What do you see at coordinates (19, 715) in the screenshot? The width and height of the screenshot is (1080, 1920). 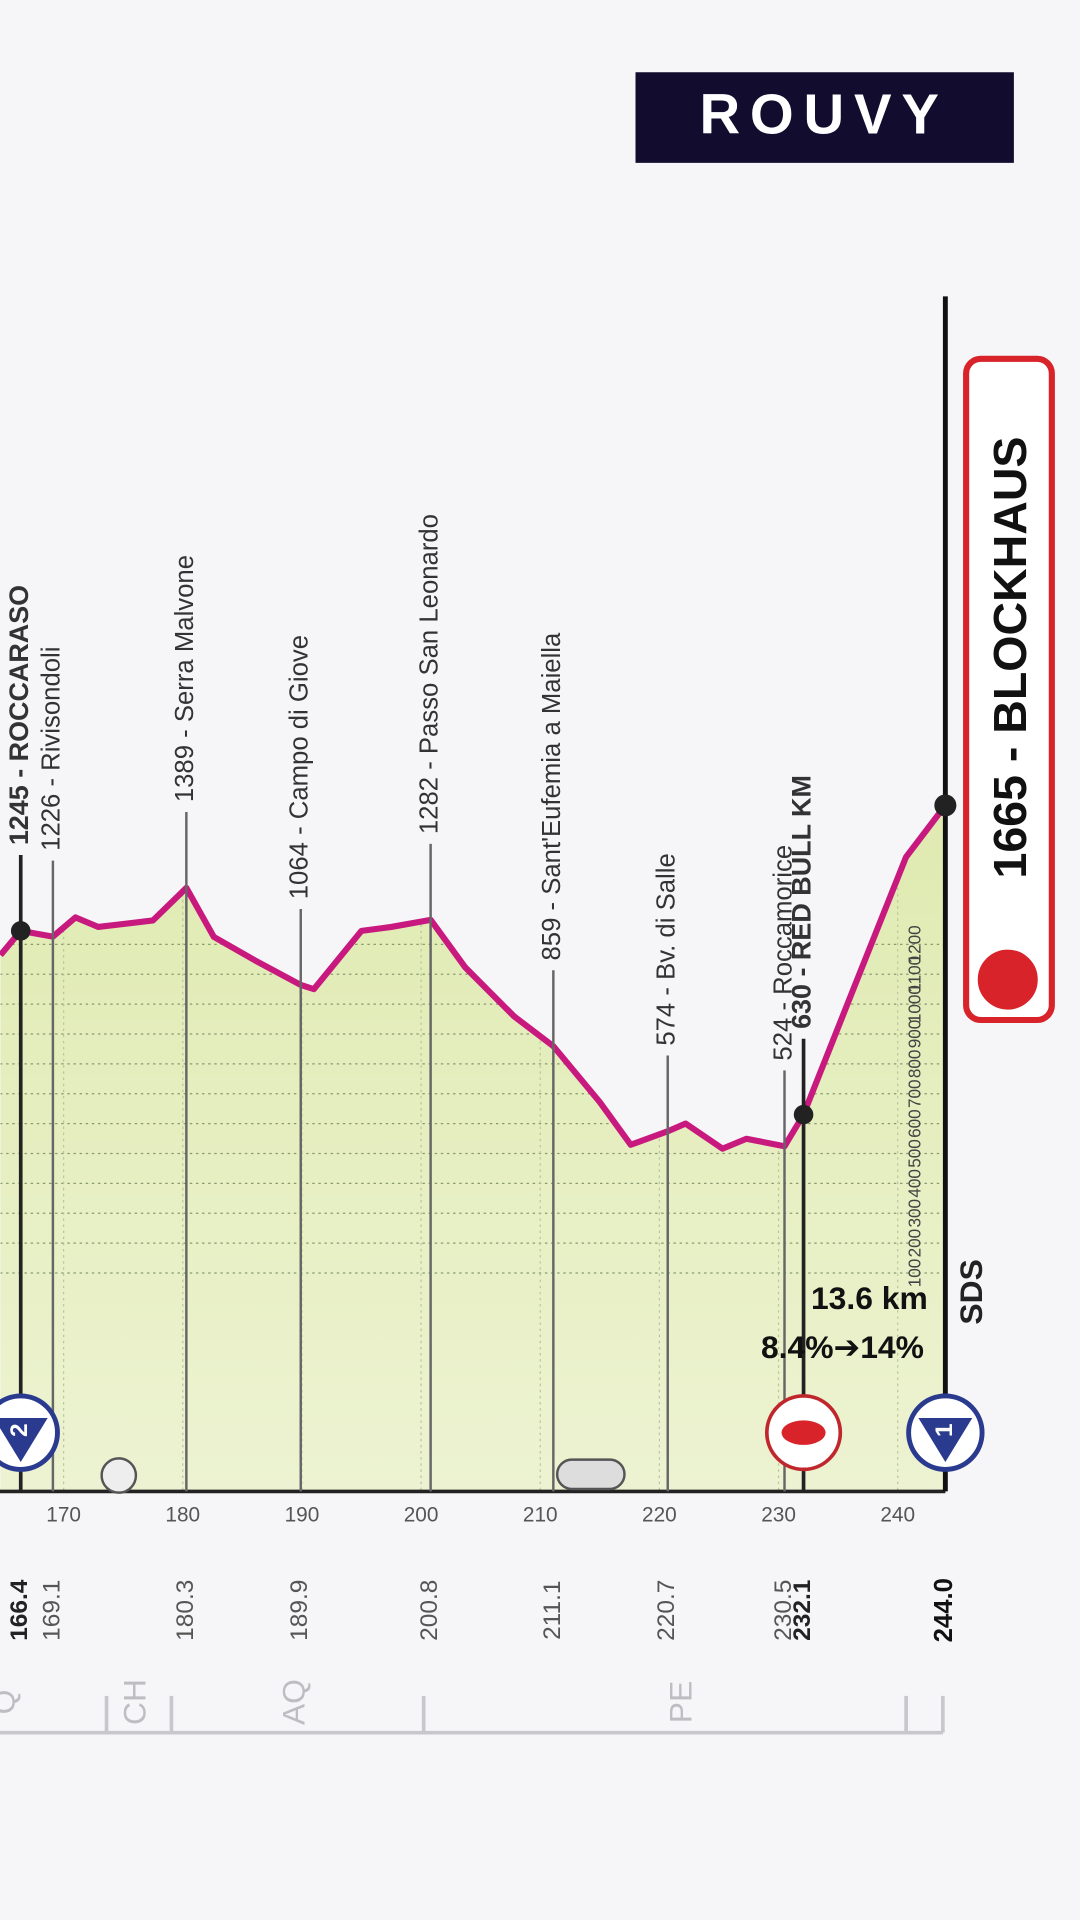 I see `waypoint-name: 1245 - ROCCARASO` at bounding box center [19, 715].